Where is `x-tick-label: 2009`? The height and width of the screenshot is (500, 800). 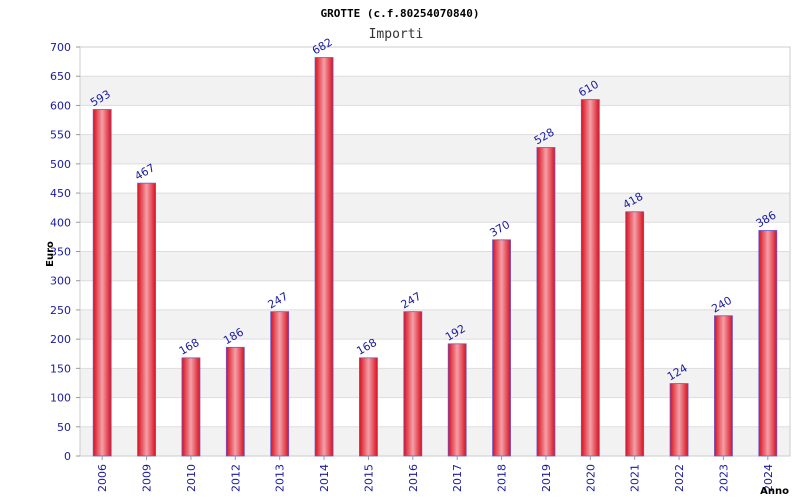
x-tick-label: 2009 is located at coordinates (147, 478).